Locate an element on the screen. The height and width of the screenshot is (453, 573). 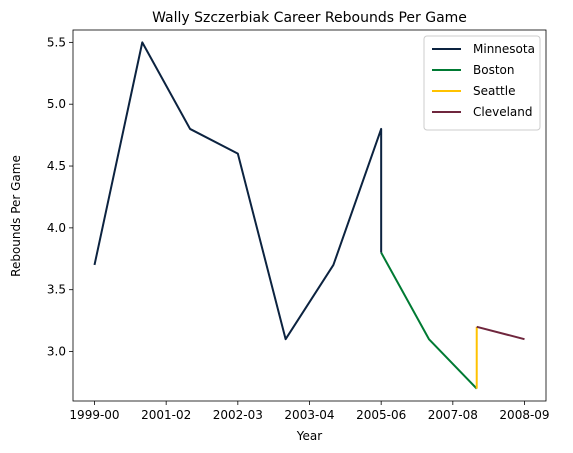
legend-label-boston: Boston is located at coordinates (493, 70).